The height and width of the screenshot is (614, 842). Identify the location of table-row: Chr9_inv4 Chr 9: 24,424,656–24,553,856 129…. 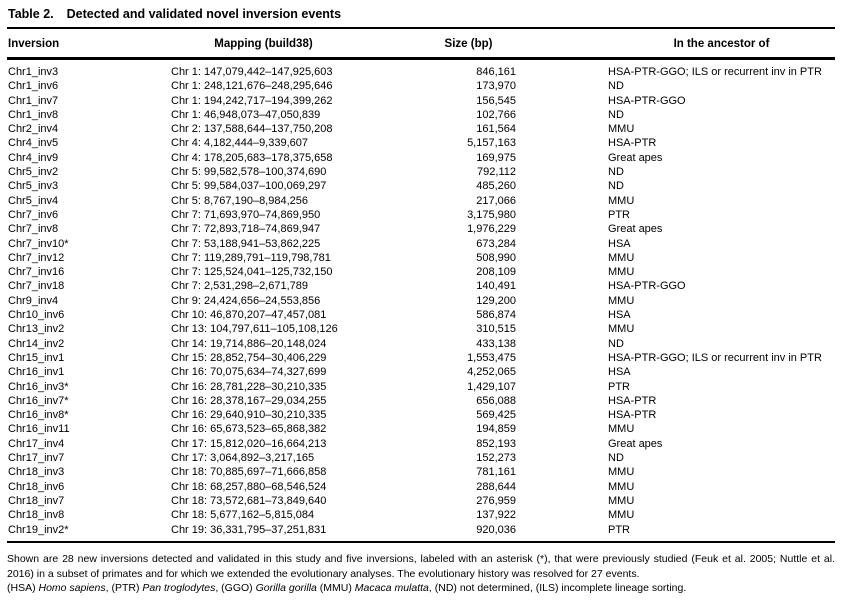
(421, 301).